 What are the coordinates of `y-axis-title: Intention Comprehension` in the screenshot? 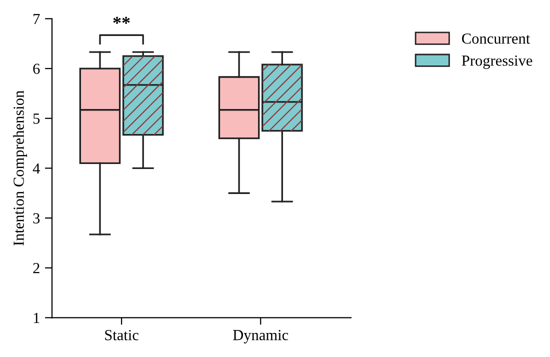 It's located at (20, 168).